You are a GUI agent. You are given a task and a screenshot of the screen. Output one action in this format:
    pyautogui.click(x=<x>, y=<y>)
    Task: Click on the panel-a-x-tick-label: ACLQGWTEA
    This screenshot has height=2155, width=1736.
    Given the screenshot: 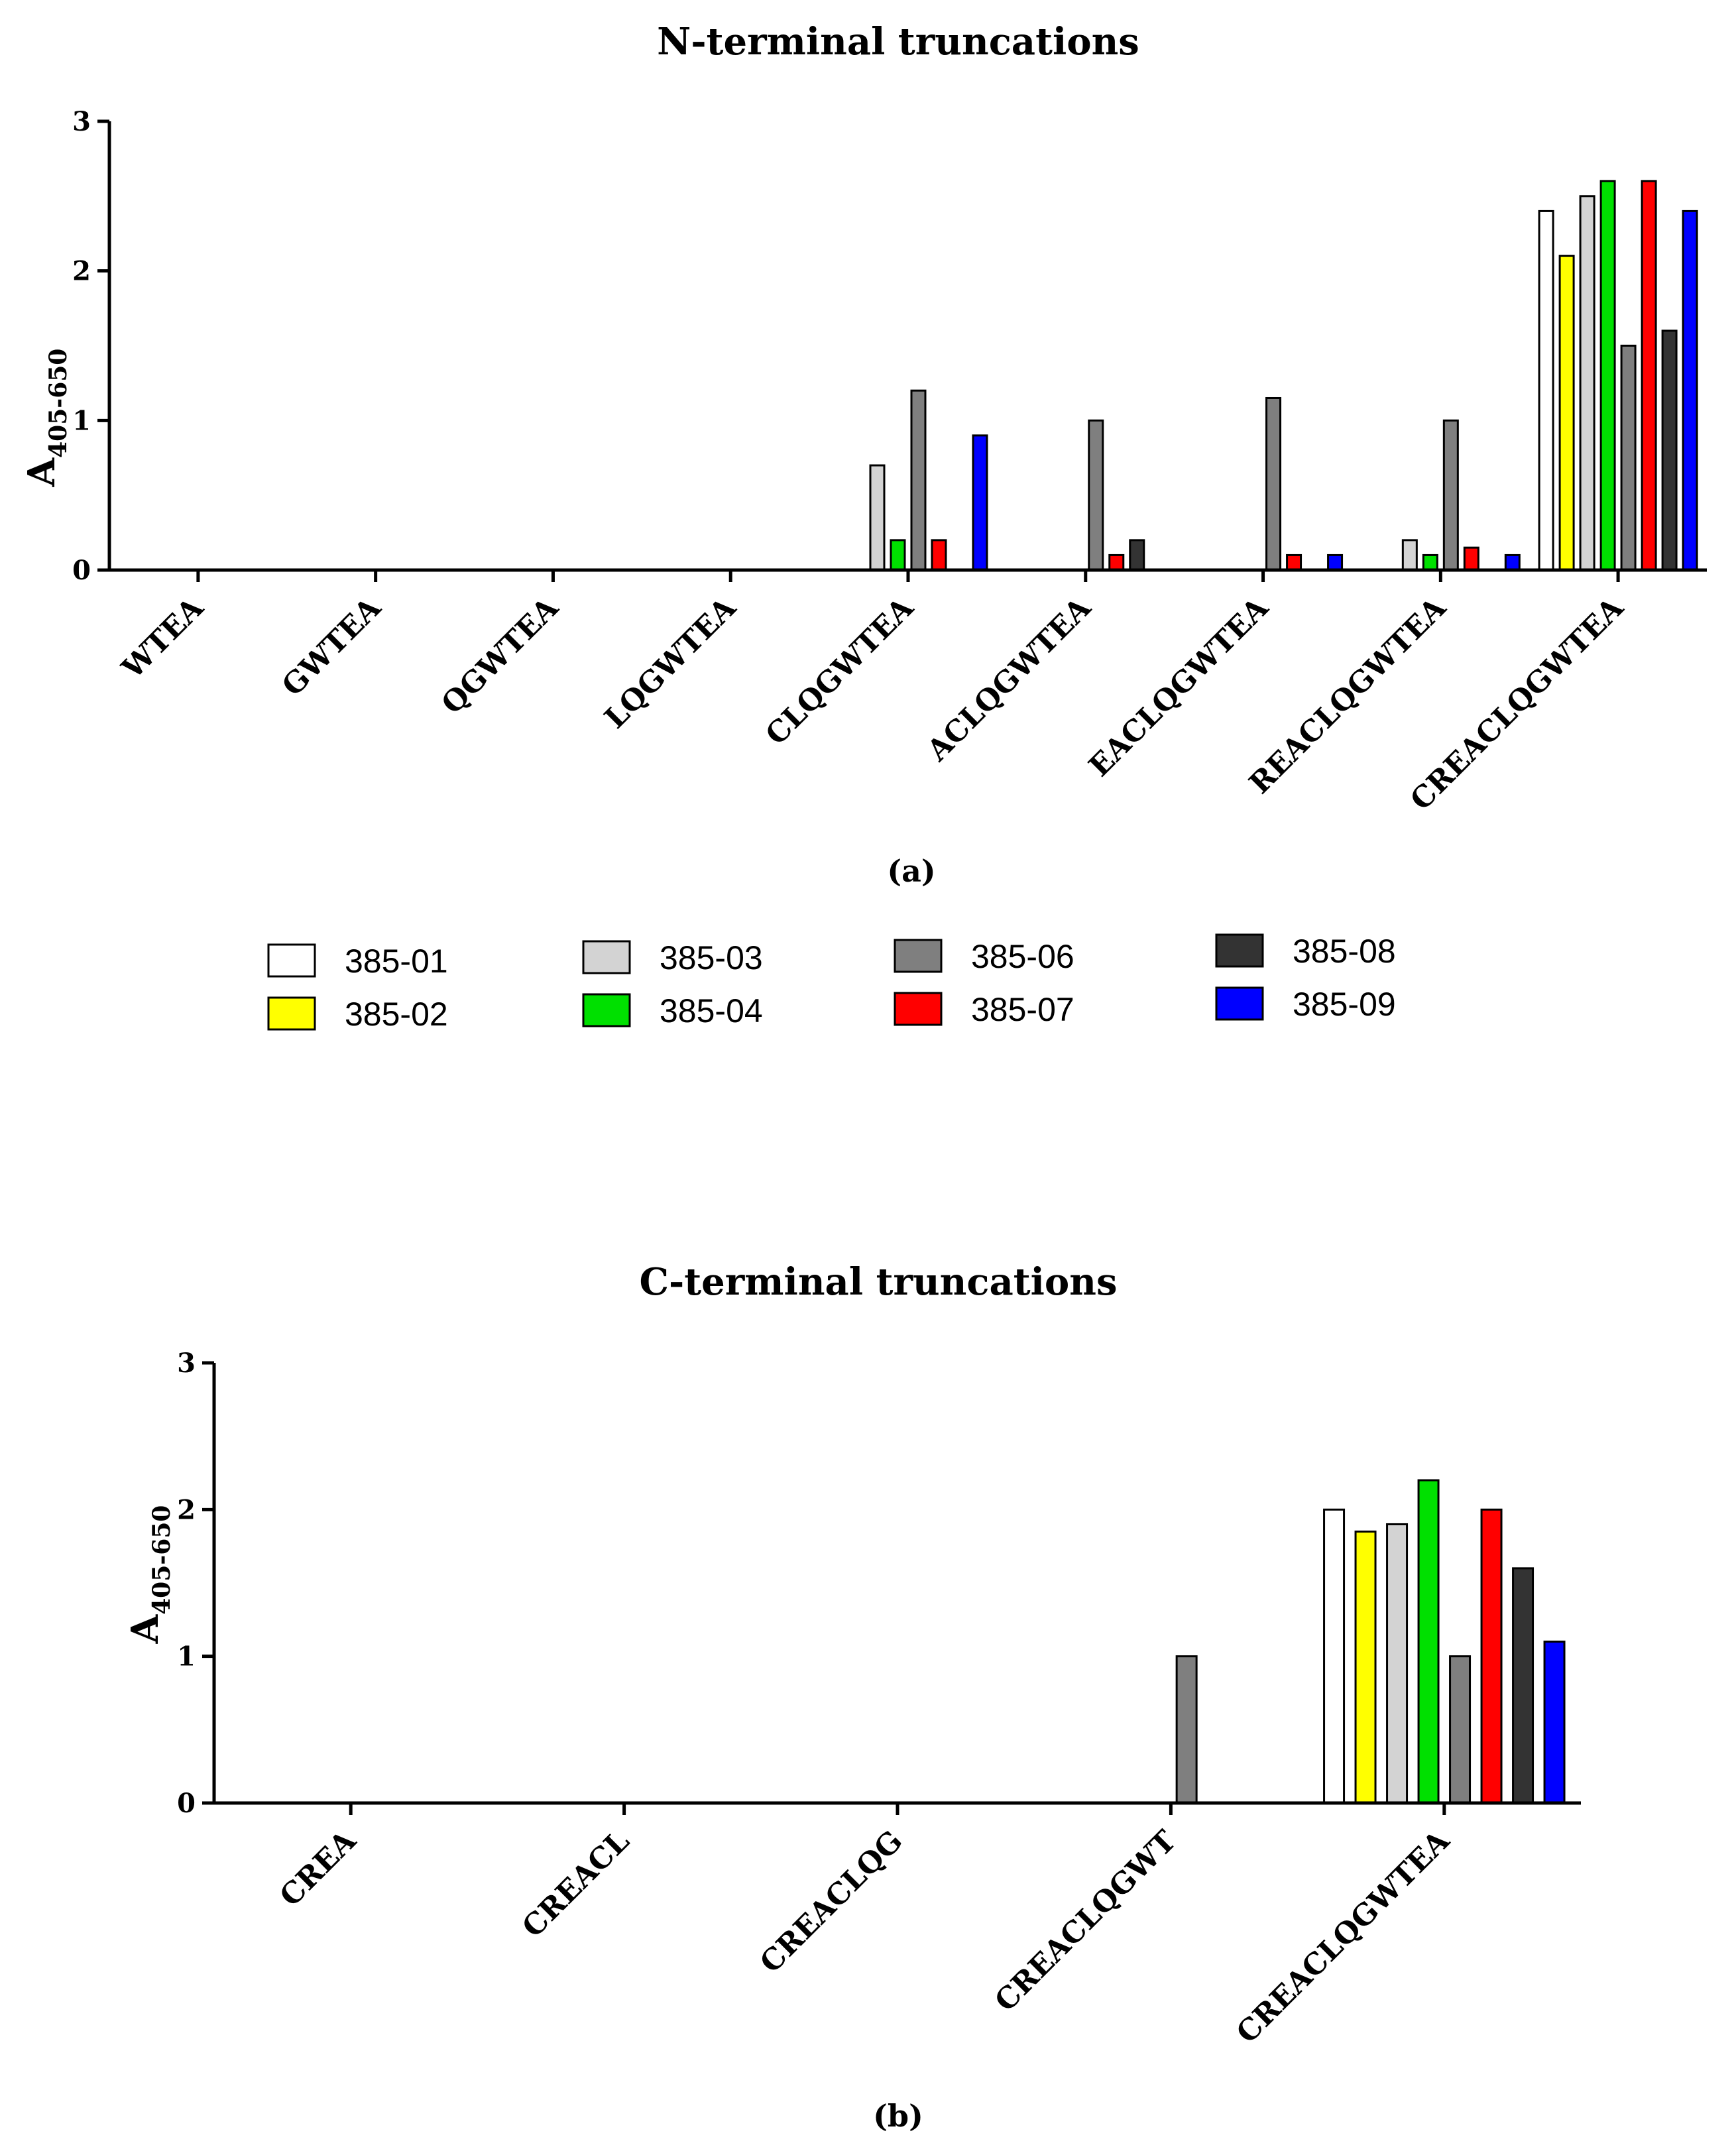 What is the action you would take?
    pyautogui.click(x=1009, y=679)
    